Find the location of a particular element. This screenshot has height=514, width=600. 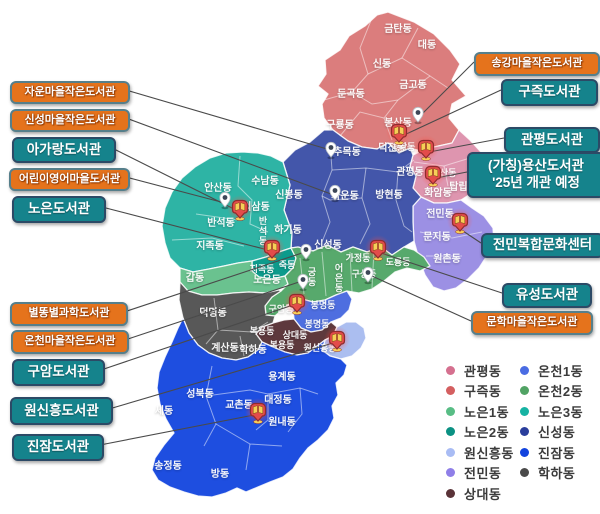

leader-line-jaun is located at coordinates (226, 119).